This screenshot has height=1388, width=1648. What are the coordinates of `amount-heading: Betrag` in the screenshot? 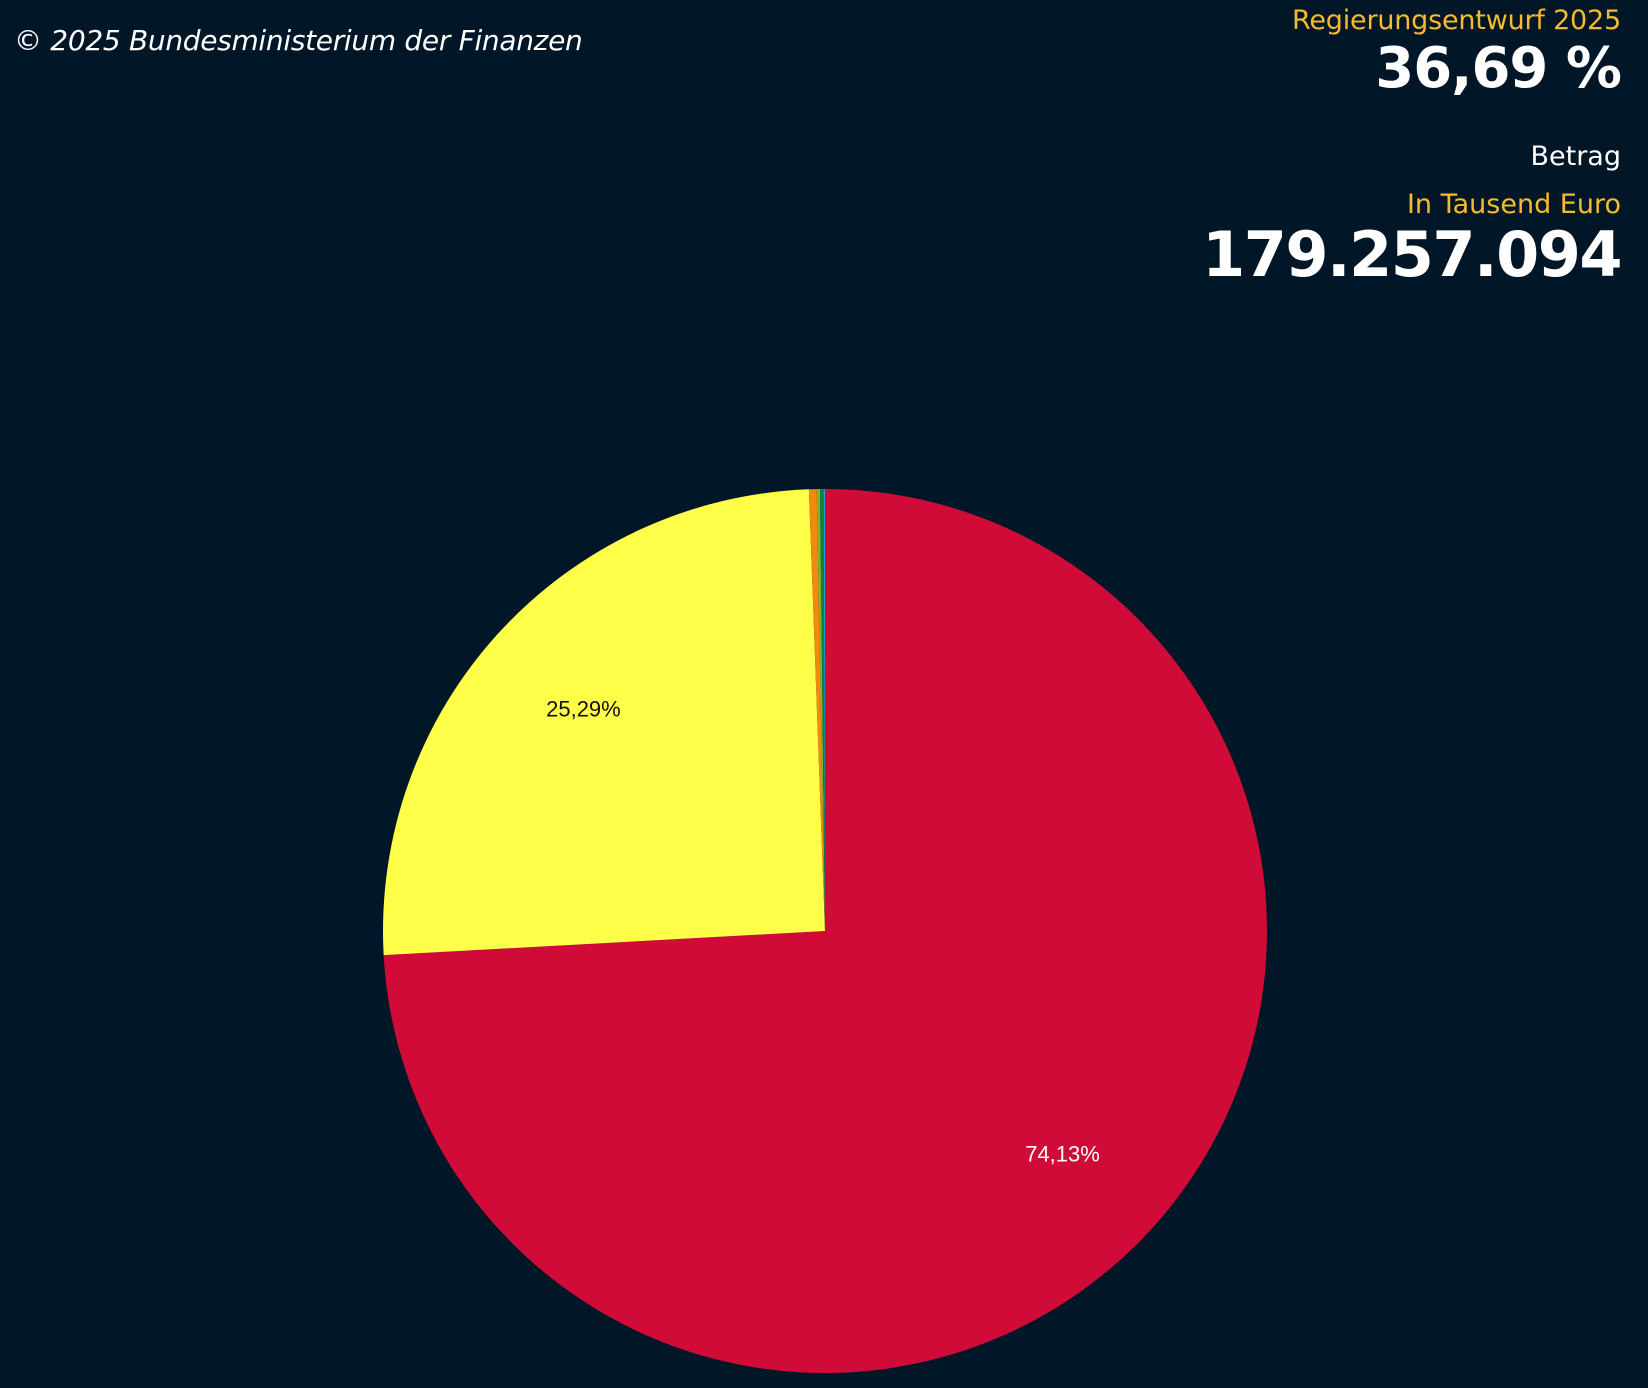 It's located at (1575, 156).